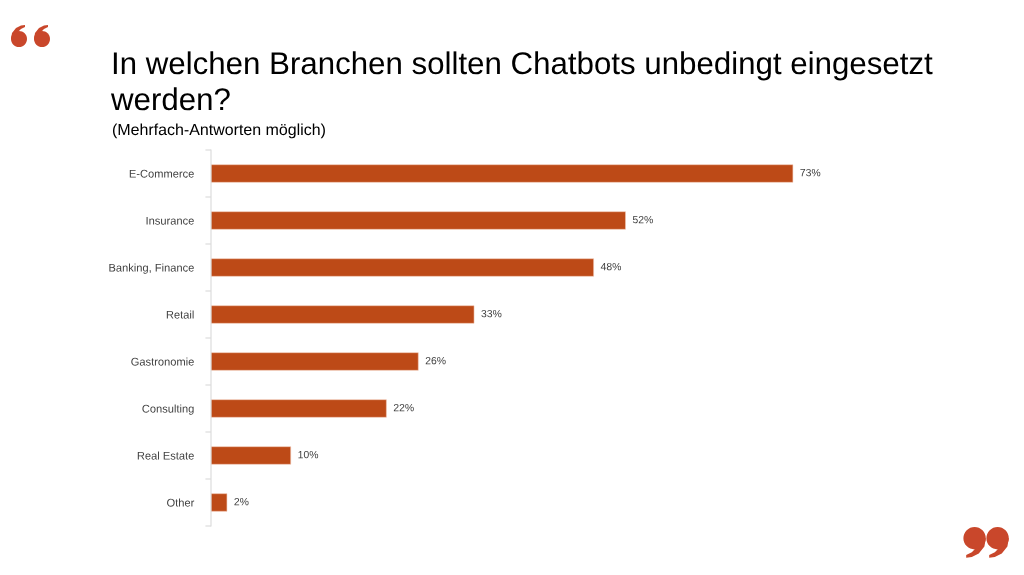 The image size is (1024, 575). I want to click on data-label: 10%, so click(308, 454).